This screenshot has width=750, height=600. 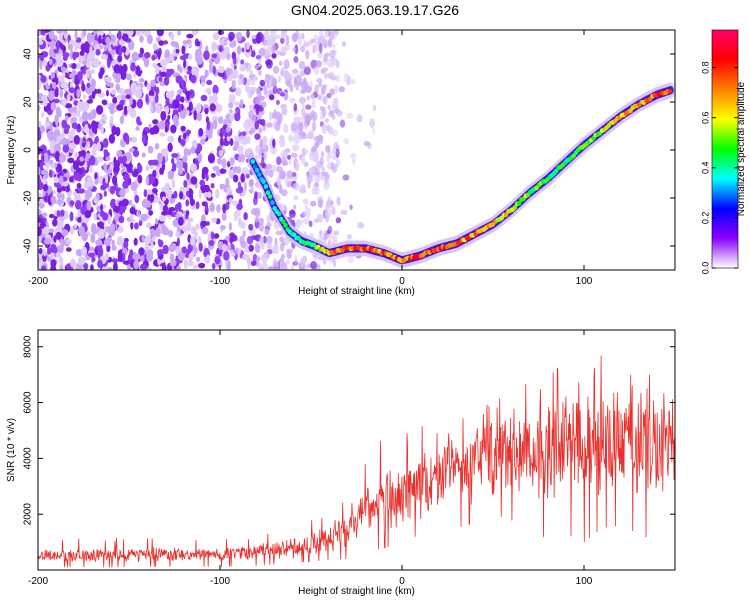 What do you see at coordinates (402, 581) in the screenshot?
I see `x-tick-label: 0` at bounding box center [402, 581].